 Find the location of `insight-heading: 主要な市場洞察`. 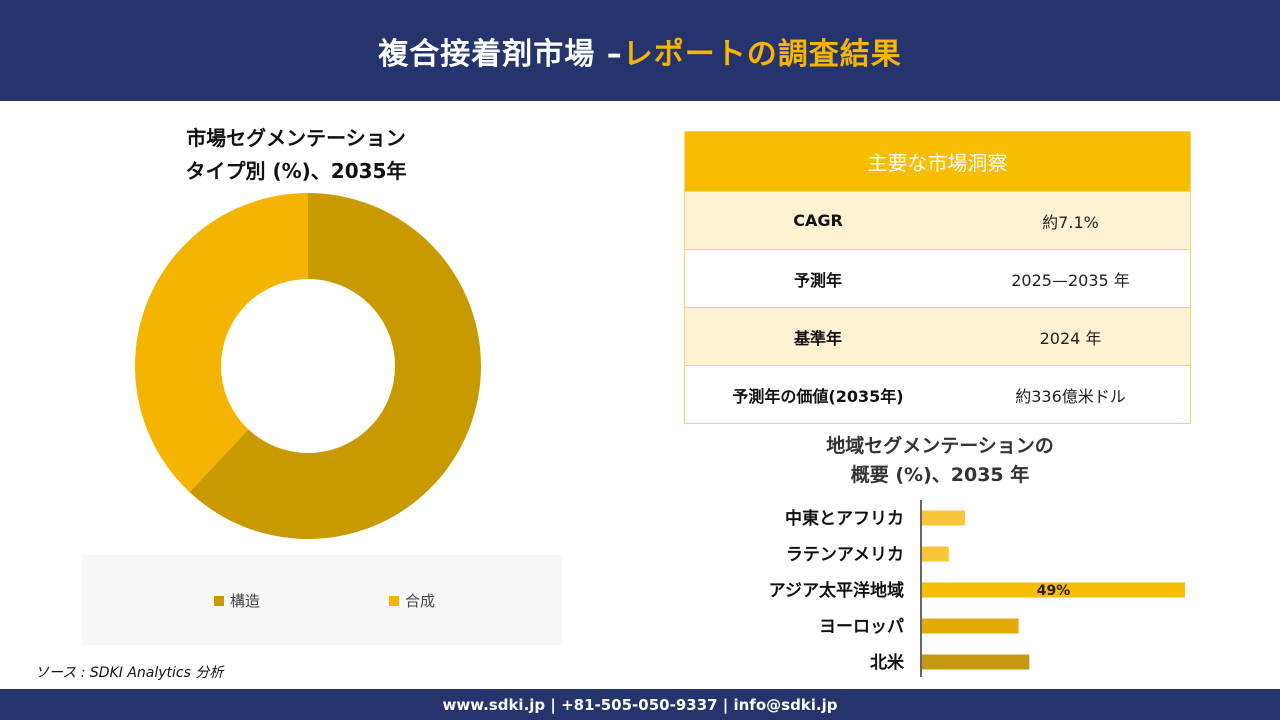

insight-heading: 主要な市場洞察 is located at coordinates (937, 161).